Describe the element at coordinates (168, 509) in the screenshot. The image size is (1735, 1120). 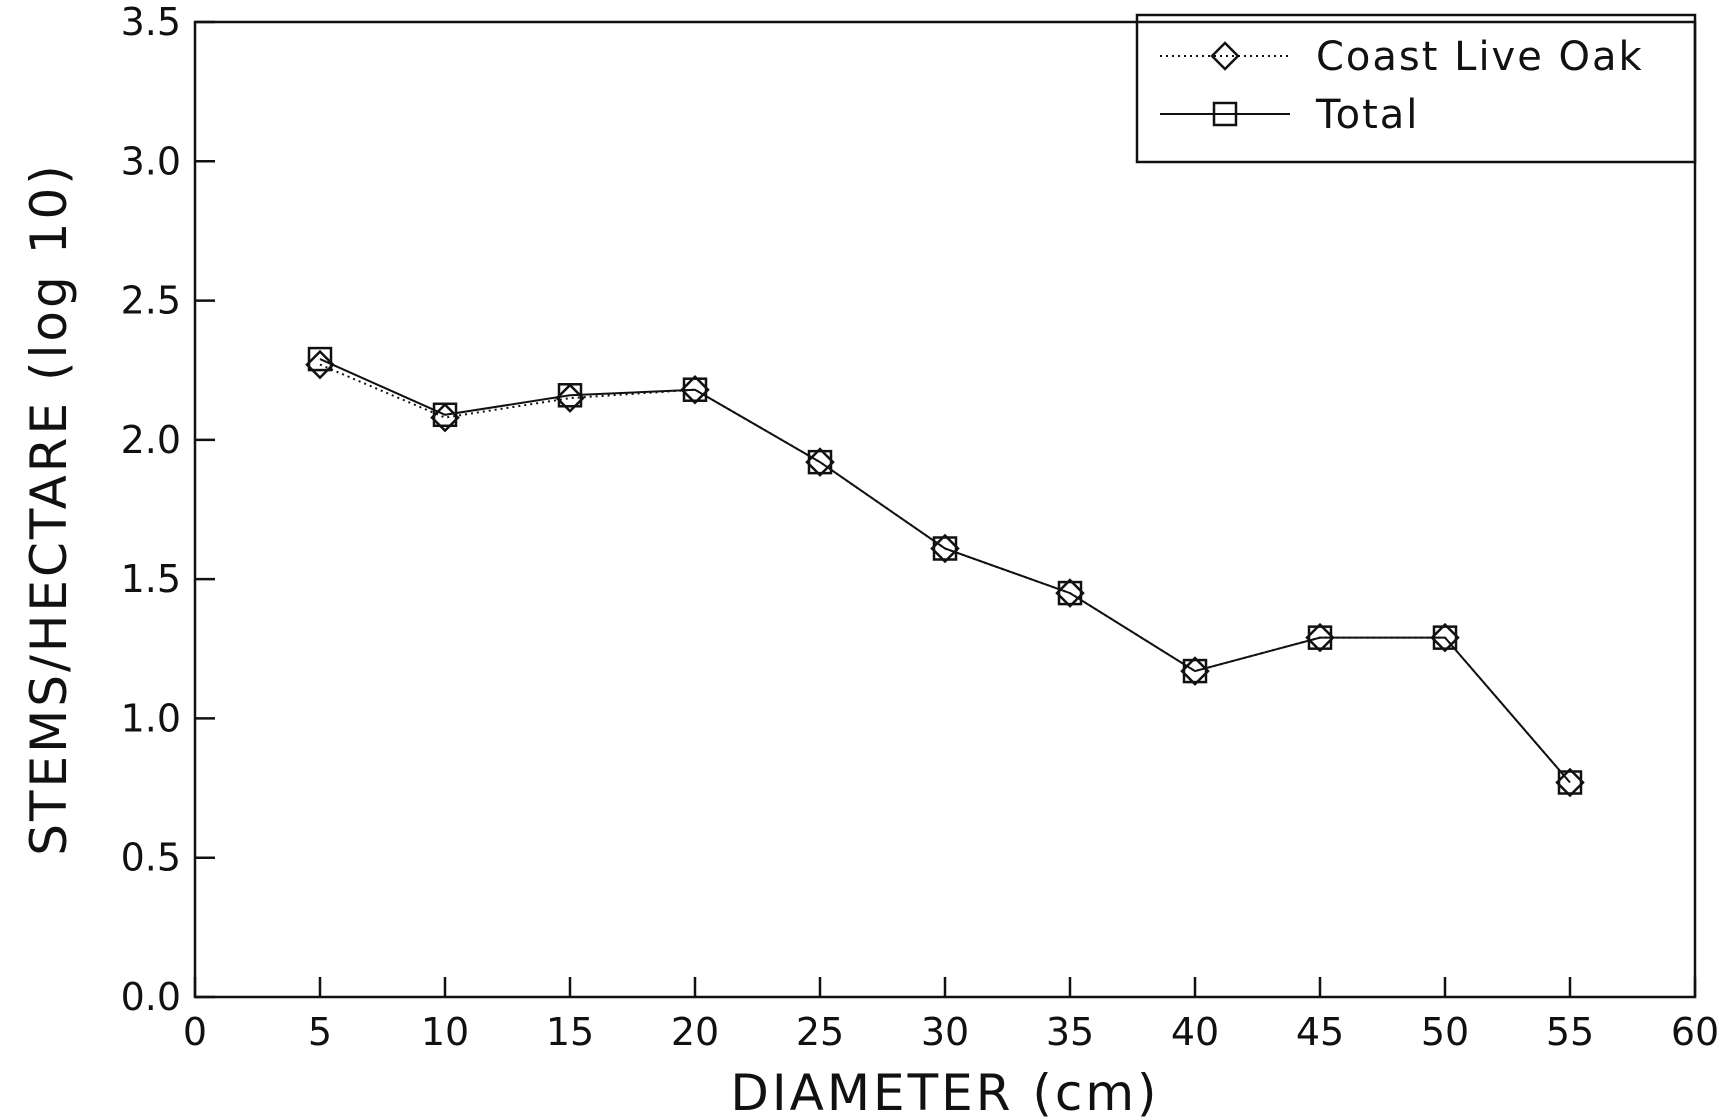
I see `y-axis: 0.0 0.5 1.0 1.5 2.0 2.5 3.0 3.5` at that location.